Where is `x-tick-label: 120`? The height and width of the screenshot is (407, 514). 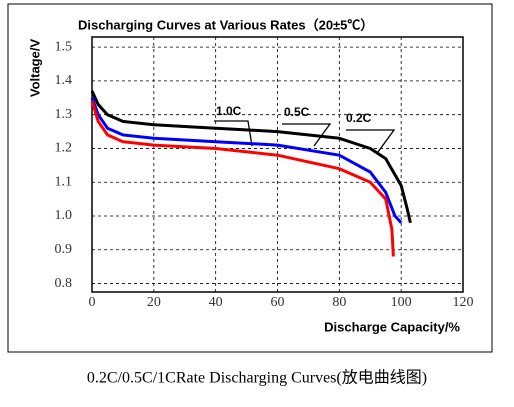 x-tick-label: 120 is located at coordinates (463, 302).